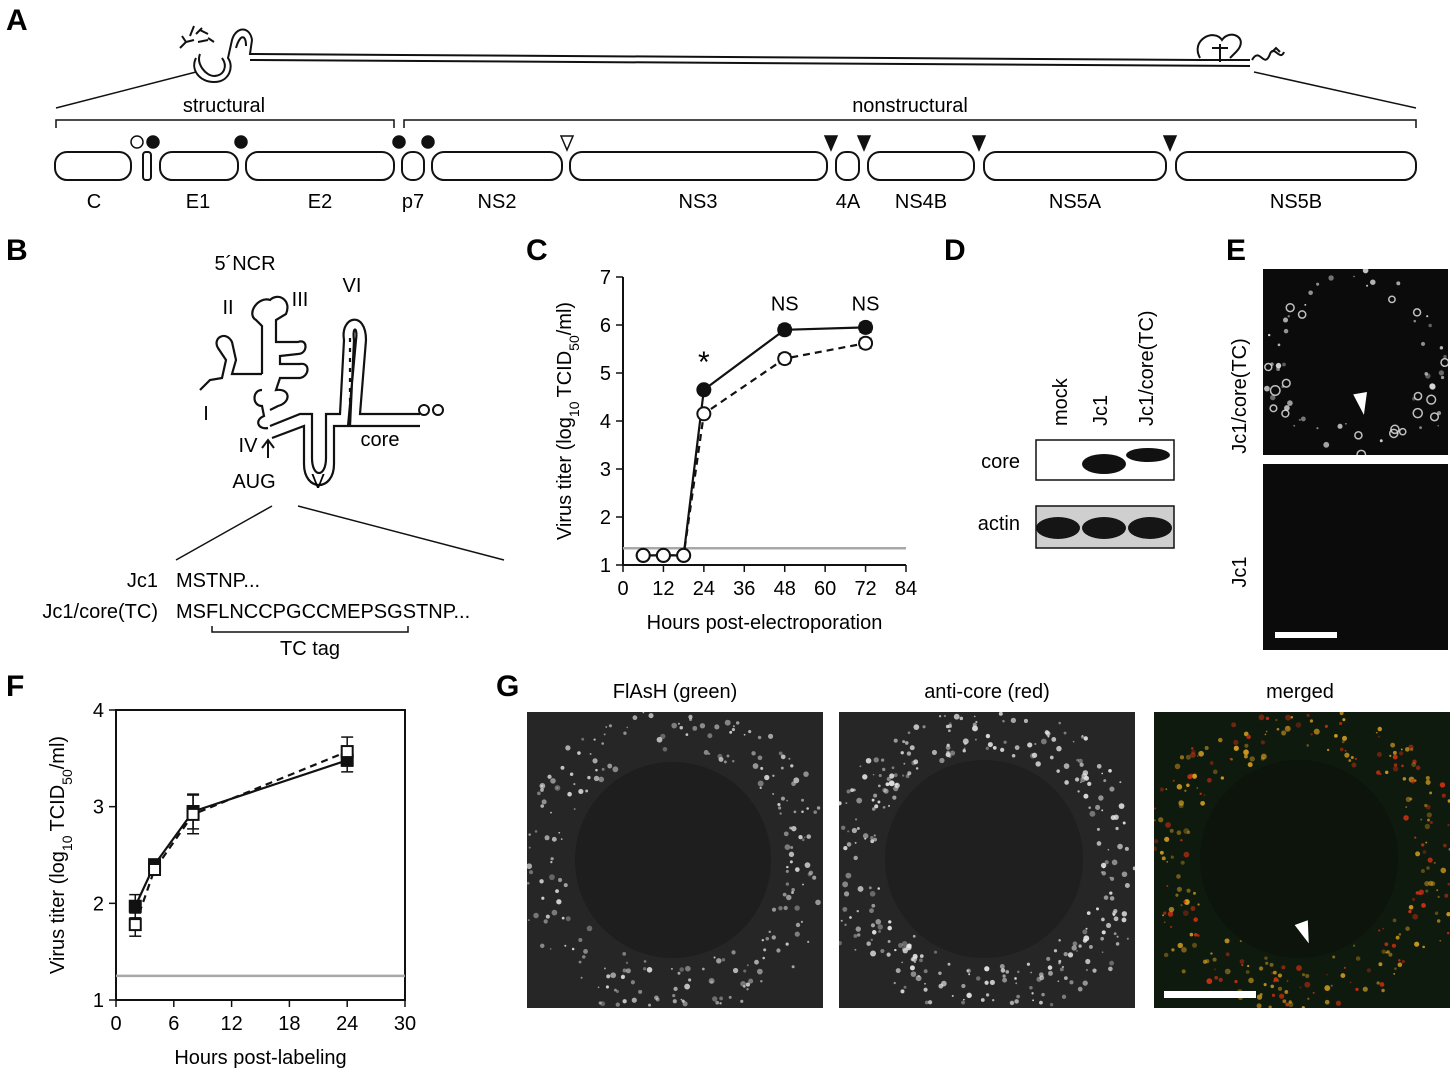  I want to click on domain-label-v: V, so click(318, 482).